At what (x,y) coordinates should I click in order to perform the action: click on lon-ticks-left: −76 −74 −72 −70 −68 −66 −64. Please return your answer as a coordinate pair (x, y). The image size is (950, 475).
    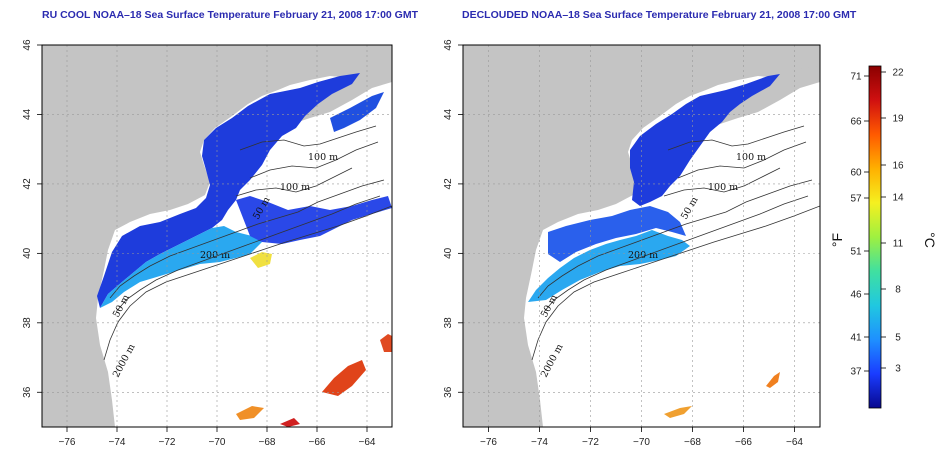
    Looking at the image, I should click on (217, 437).